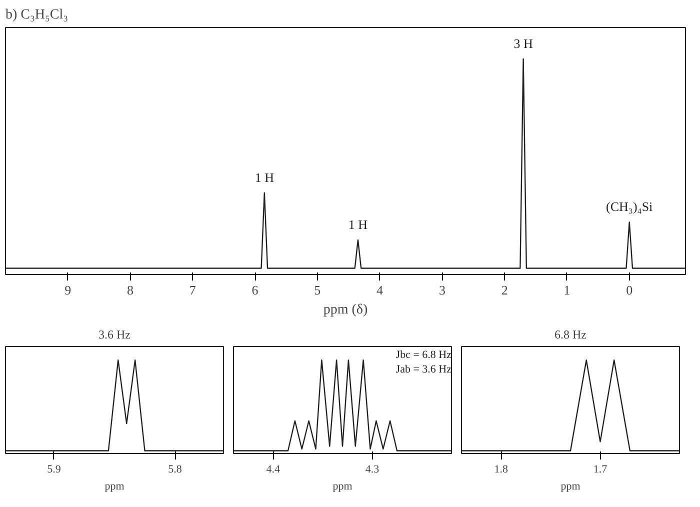 This screenshot has width=700, height=507. Describe the element at coordinates (380, 290) in the screenshot. I see `x-tick-label: 4` at that location.